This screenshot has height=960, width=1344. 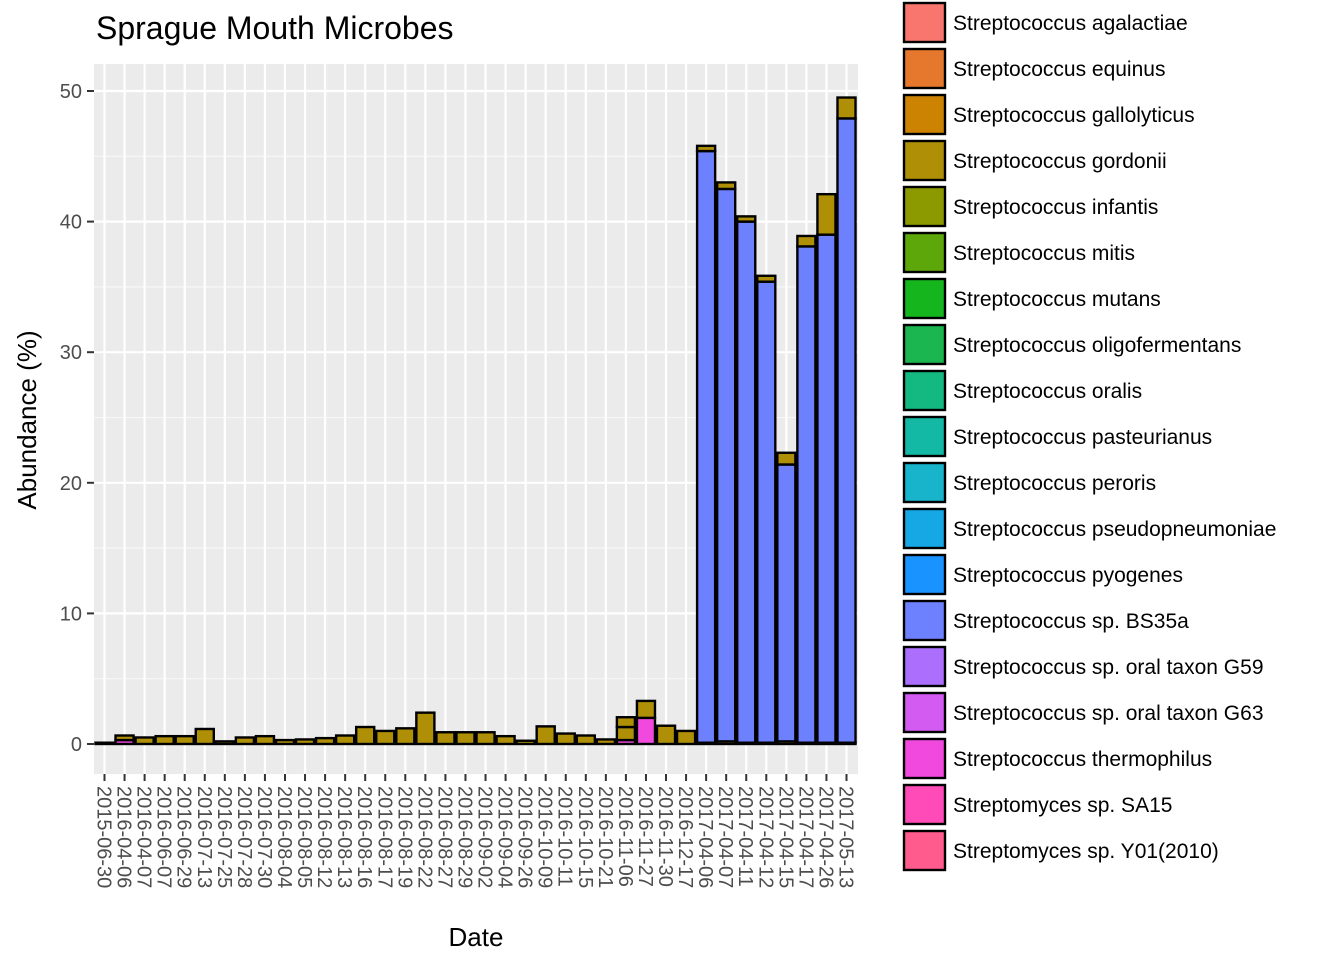 What do you see at coordinates (27, 419) in the screenshot?
I see `y-axis-title: Abundance (%)` at bounding box center [27, 419].